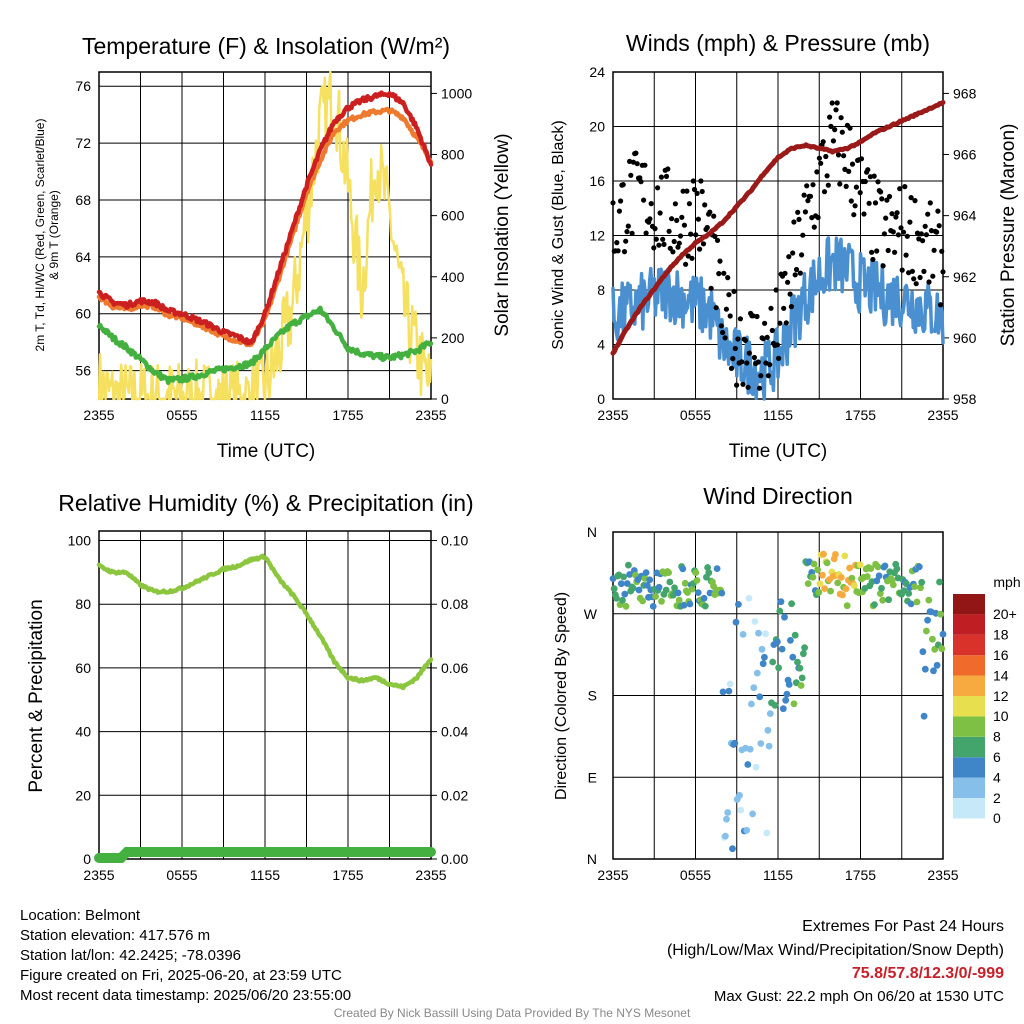  I want to click on winds-ytick-right: 958, so click(965, 399).